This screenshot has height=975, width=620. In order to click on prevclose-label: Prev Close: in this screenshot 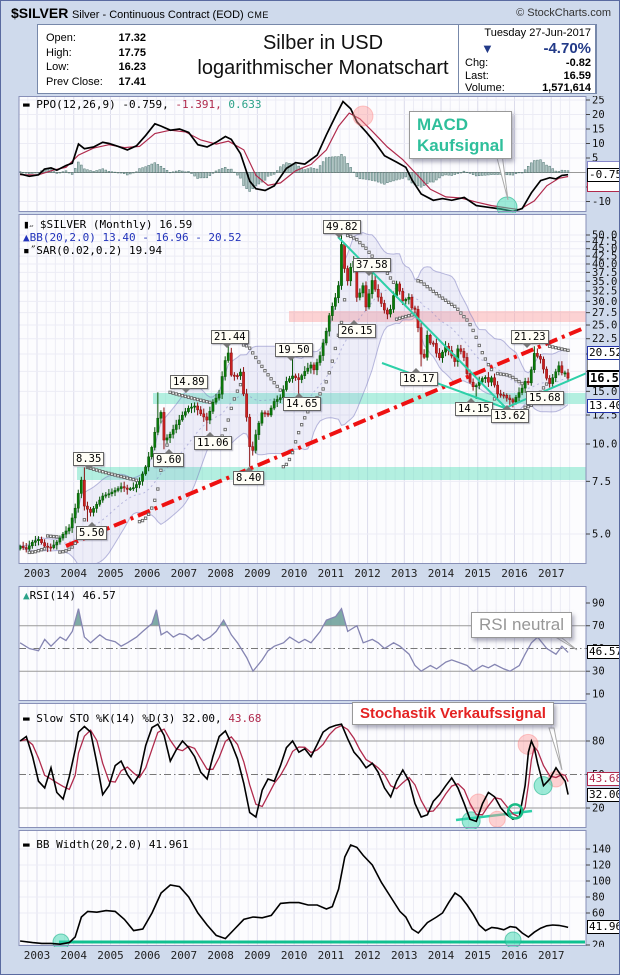, I will do `click(74, 81)`.